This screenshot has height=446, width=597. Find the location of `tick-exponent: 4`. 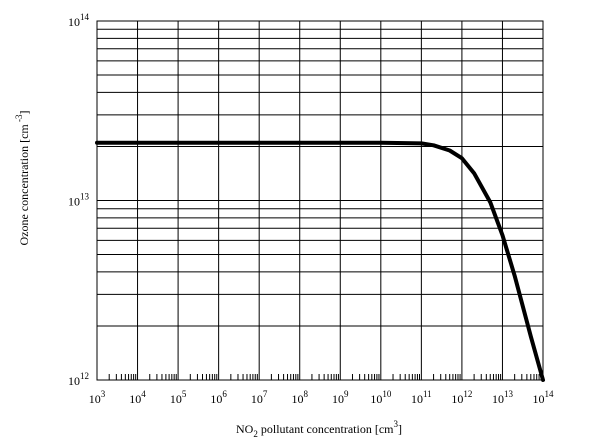

tick-exponent: 4 is located at coordinates (143, 394).